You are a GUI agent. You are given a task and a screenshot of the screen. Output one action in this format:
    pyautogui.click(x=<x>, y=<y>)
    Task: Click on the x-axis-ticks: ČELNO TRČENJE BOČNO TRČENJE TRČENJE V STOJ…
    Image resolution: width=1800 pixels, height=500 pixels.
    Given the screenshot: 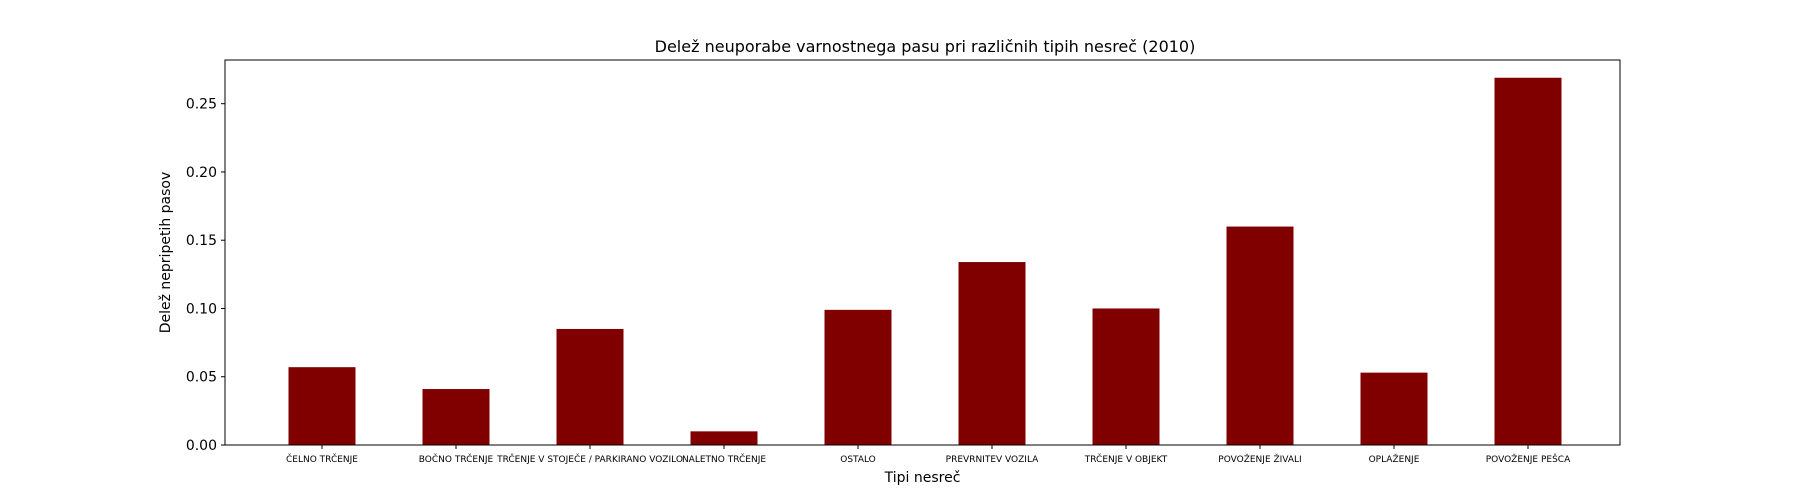 What is the action you would take?
    pyautogui.click(x=928, y=455)
    